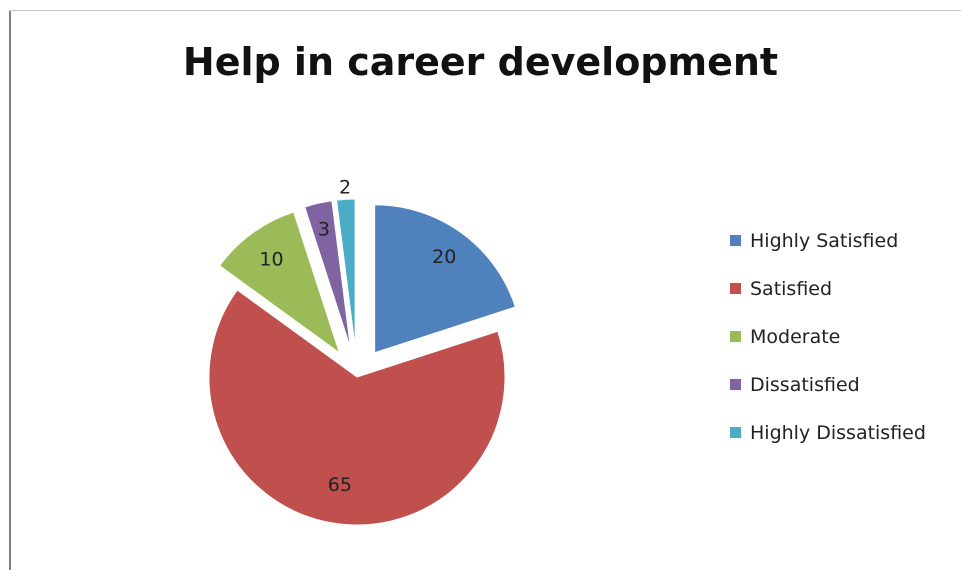 The image size is (961, 578). What do you see at coordinates (795, 337) in the screenshot?
I see `legend-label: Moderate` at bounding box center [795, 337].